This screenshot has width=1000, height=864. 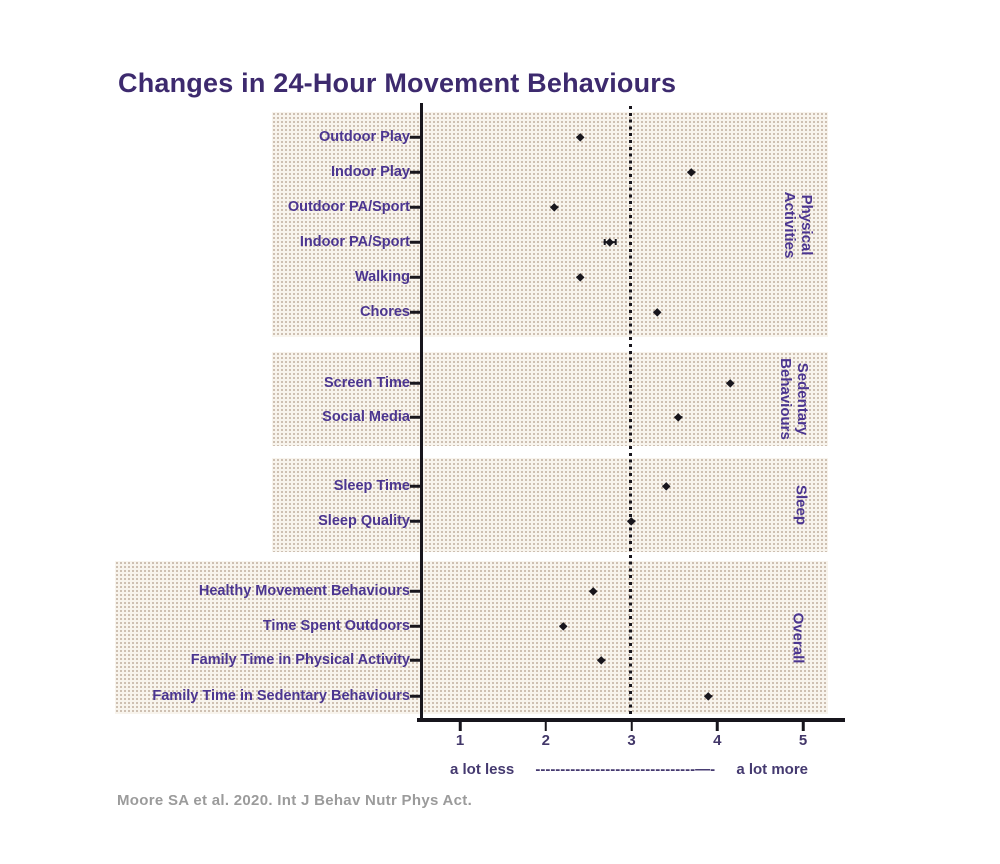 I want to click on x-tick-label-4: 4, so click(x=717, y=740).